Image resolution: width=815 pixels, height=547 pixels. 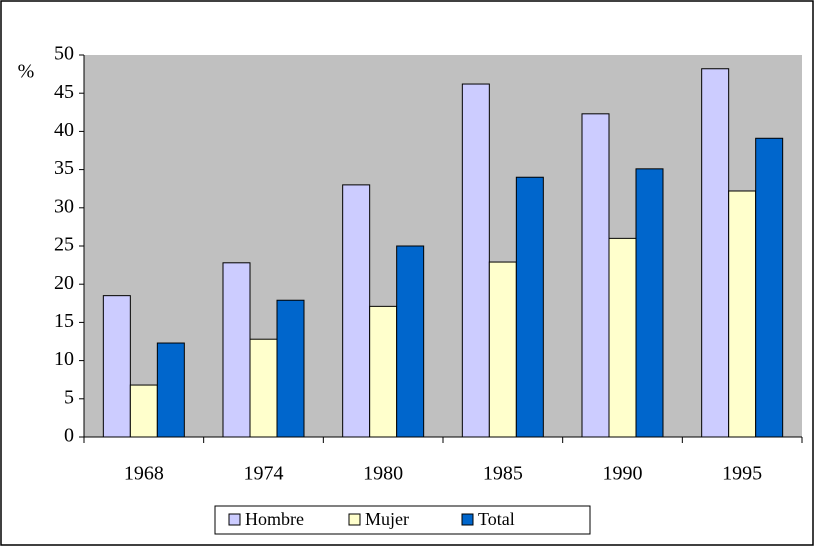 What do you see at coordinates (387, 519) in the screenshot?
I see `legend-label: Mujer` at bounding box center [387, 519].